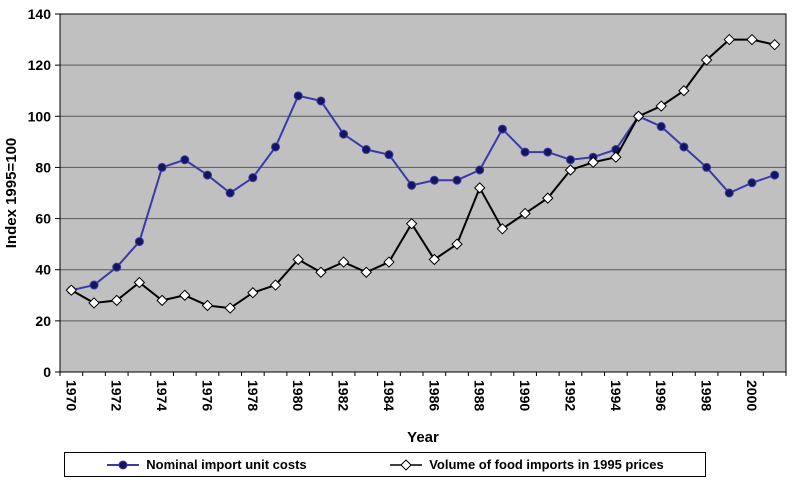 The width and height of the screenshot is (800, 484). What do you see at coordinates (525, 395) in the screenshot?
I see `svg-text: 1990` at bounding box center [525, 395].